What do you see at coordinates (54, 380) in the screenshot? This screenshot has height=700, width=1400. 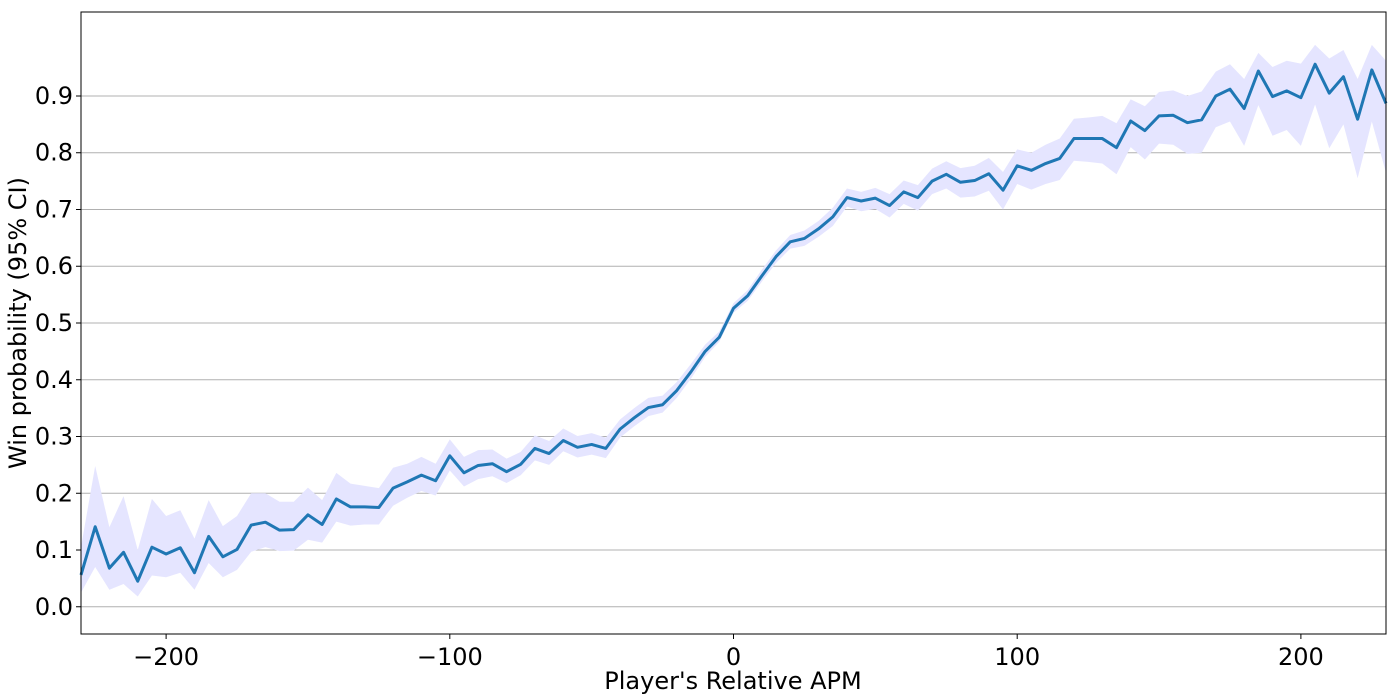 I see `y-tick-label: 0.4` at bounding box center [54, 380].